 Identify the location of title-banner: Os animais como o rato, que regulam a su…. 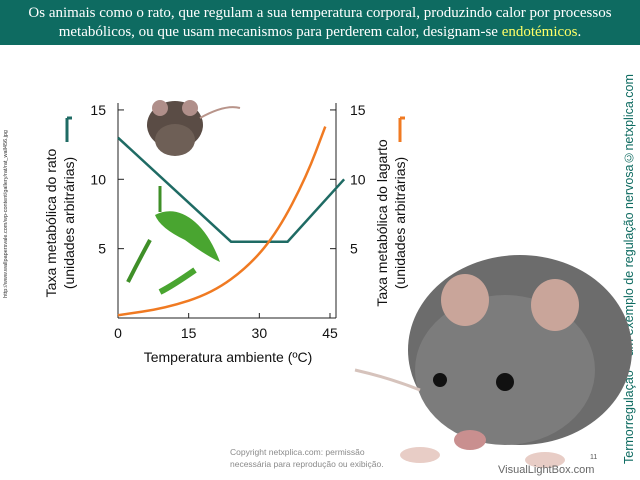
(320, 22).